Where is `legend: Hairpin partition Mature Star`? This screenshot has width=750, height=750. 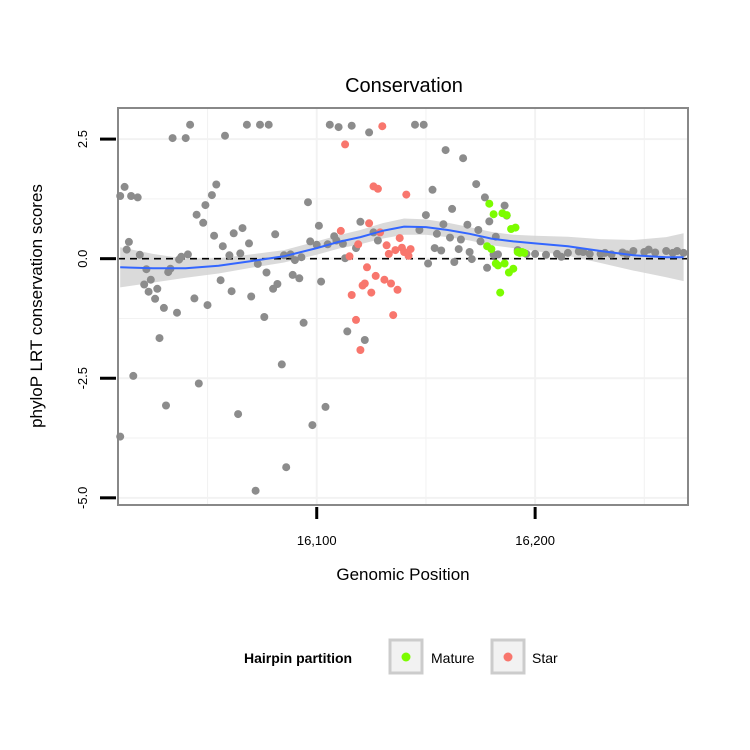 legend: Hairpin partition Mature Star is located at coordinates (401, 656).